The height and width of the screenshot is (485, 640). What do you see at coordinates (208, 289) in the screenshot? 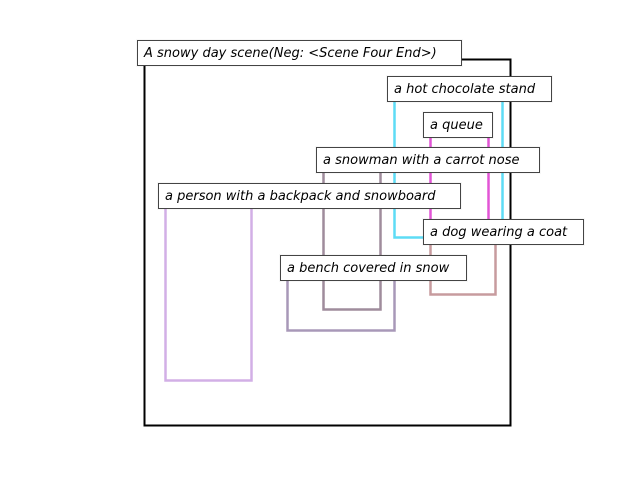
I see `bbox-person-backpack` at bounding box center [208, 289].